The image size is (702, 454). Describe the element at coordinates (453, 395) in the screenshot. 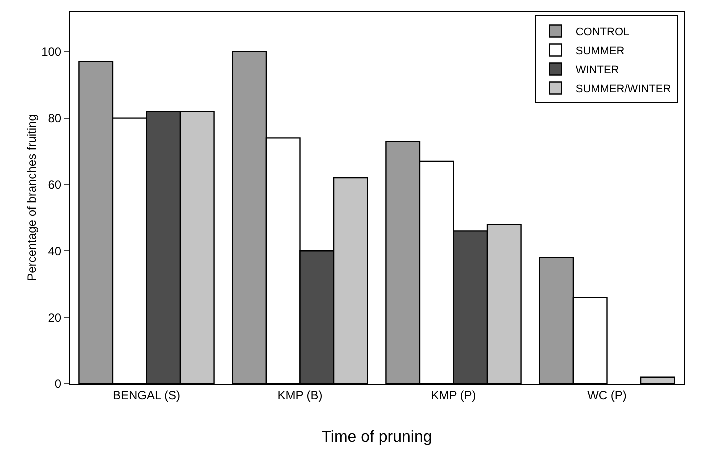

I see `x-tick-label: KMP (P)` at that location.